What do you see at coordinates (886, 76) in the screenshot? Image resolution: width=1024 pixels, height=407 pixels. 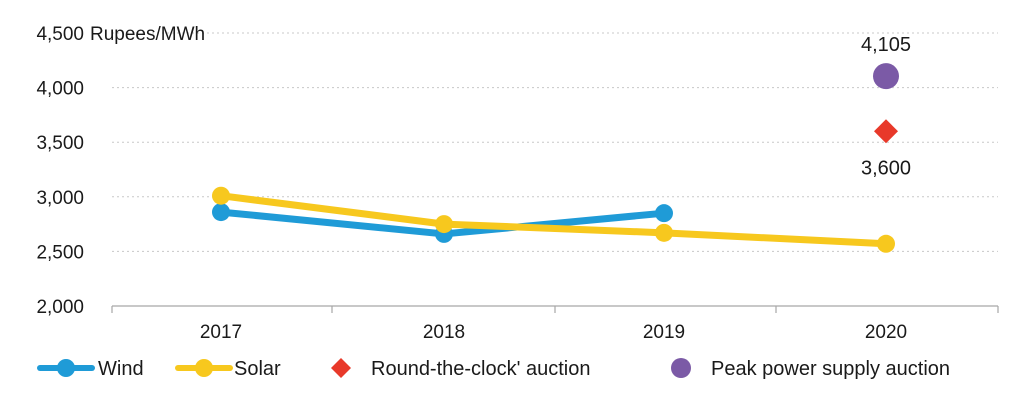 I see `peak-power-supply-auction-marker` at bounding box center [886, 76].